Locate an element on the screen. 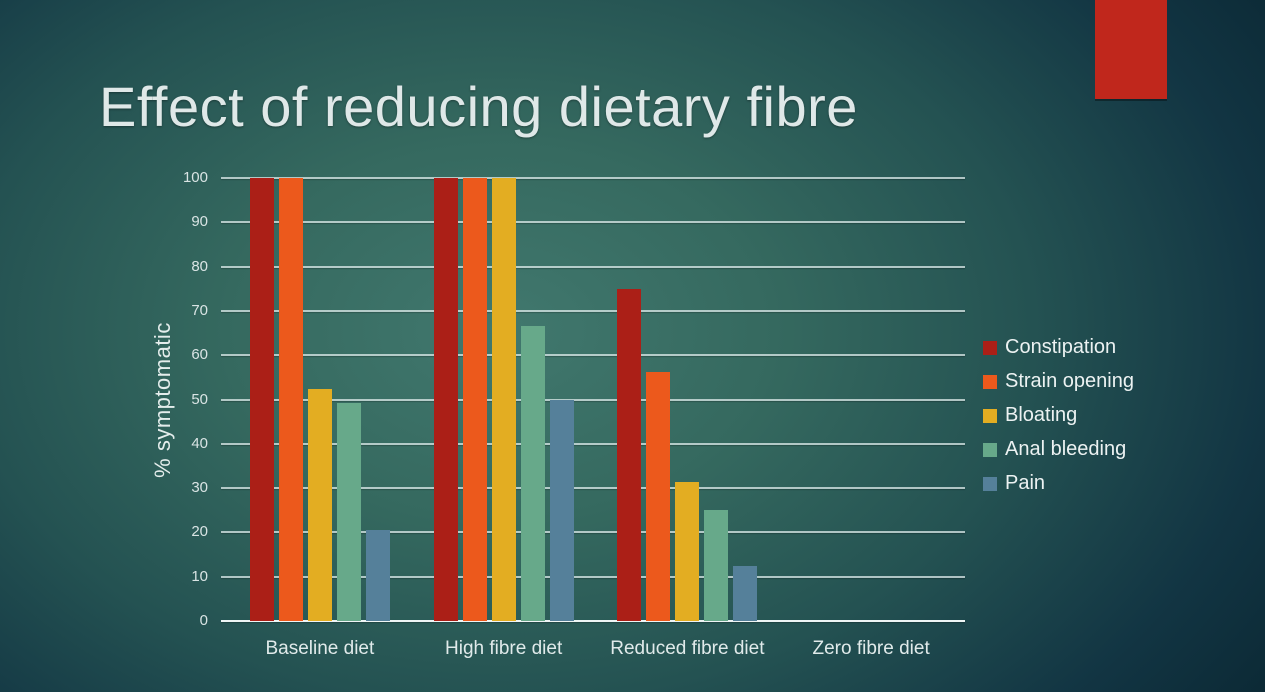 This screenshot has height=692, width=1265. legend-item-constipation: Constipation is located at coordinates (1058, 347).